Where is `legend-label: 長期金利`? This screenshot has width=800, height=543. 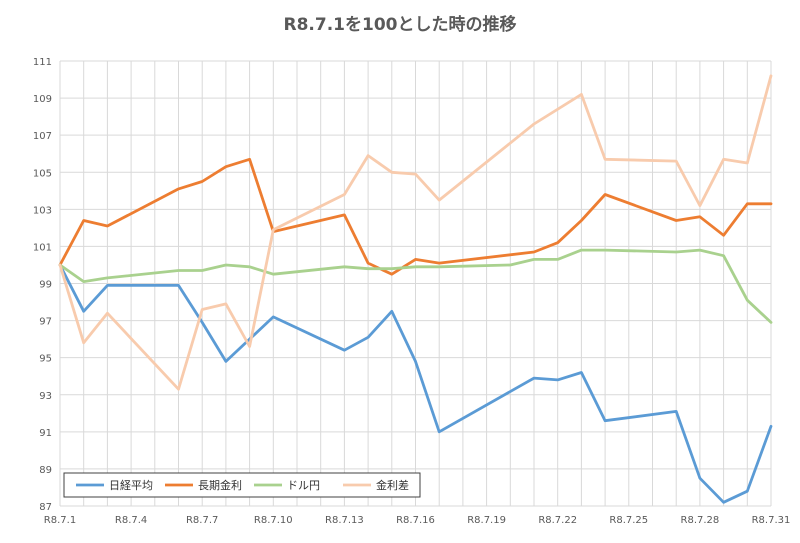
legend-label: 長期金利 is located at coordinates (220, 485).